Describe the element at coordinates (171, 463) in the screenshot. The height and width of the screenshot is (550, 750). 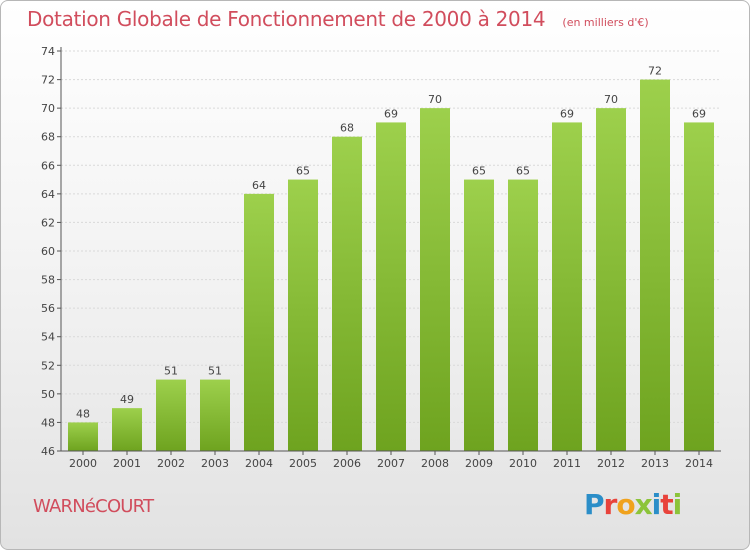
I see `x-tick-label: 2002` at that location.